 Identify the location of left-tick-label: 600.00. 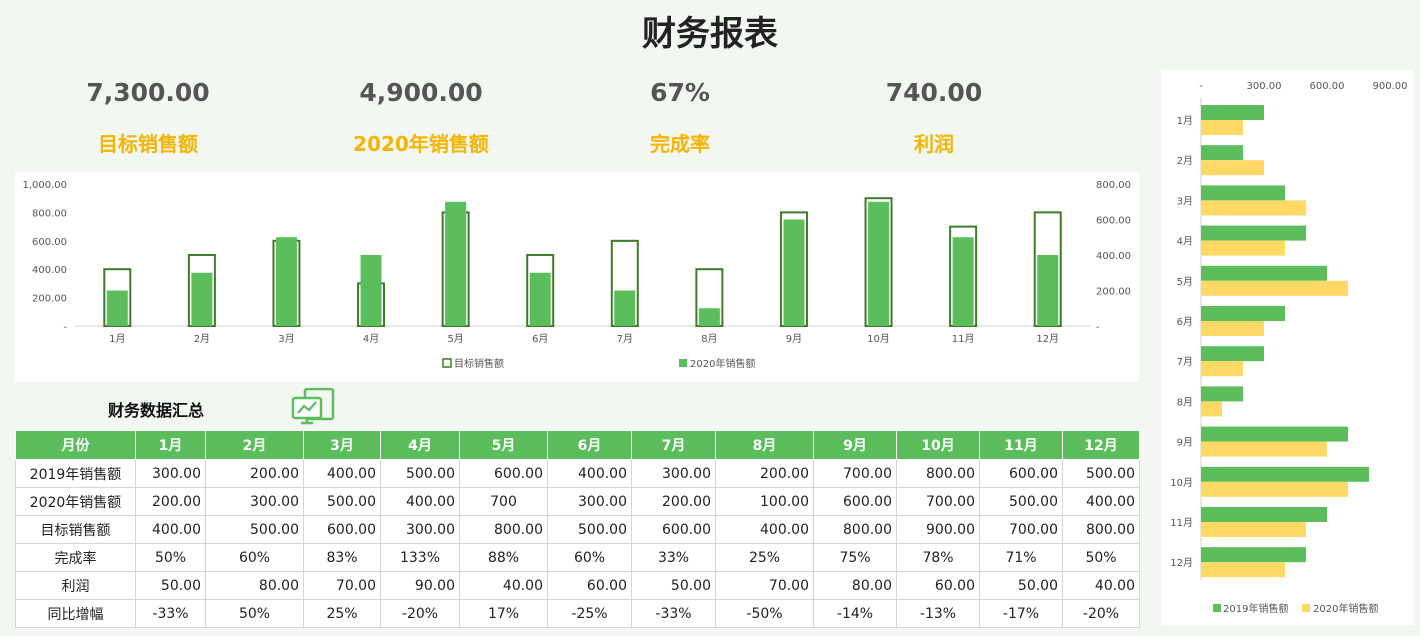
(49, 242).